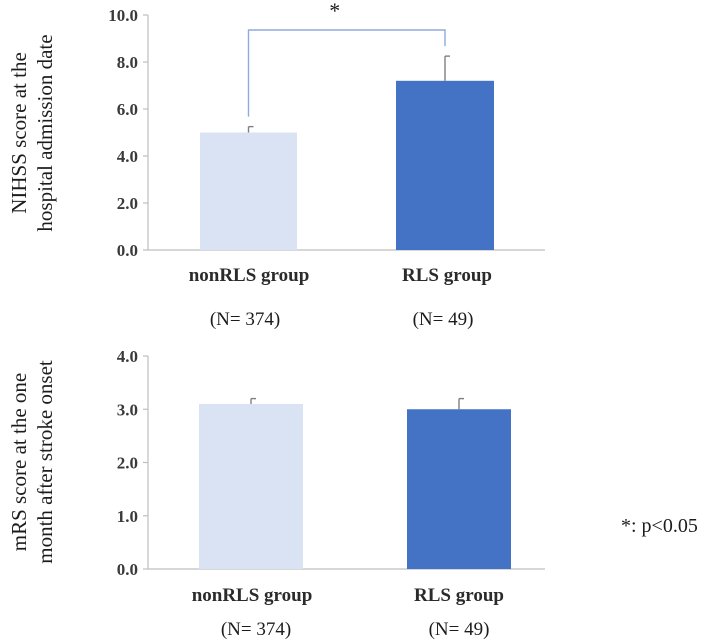  I want to click on chart1-y-tick-label: 2.0, so click(127, 203).